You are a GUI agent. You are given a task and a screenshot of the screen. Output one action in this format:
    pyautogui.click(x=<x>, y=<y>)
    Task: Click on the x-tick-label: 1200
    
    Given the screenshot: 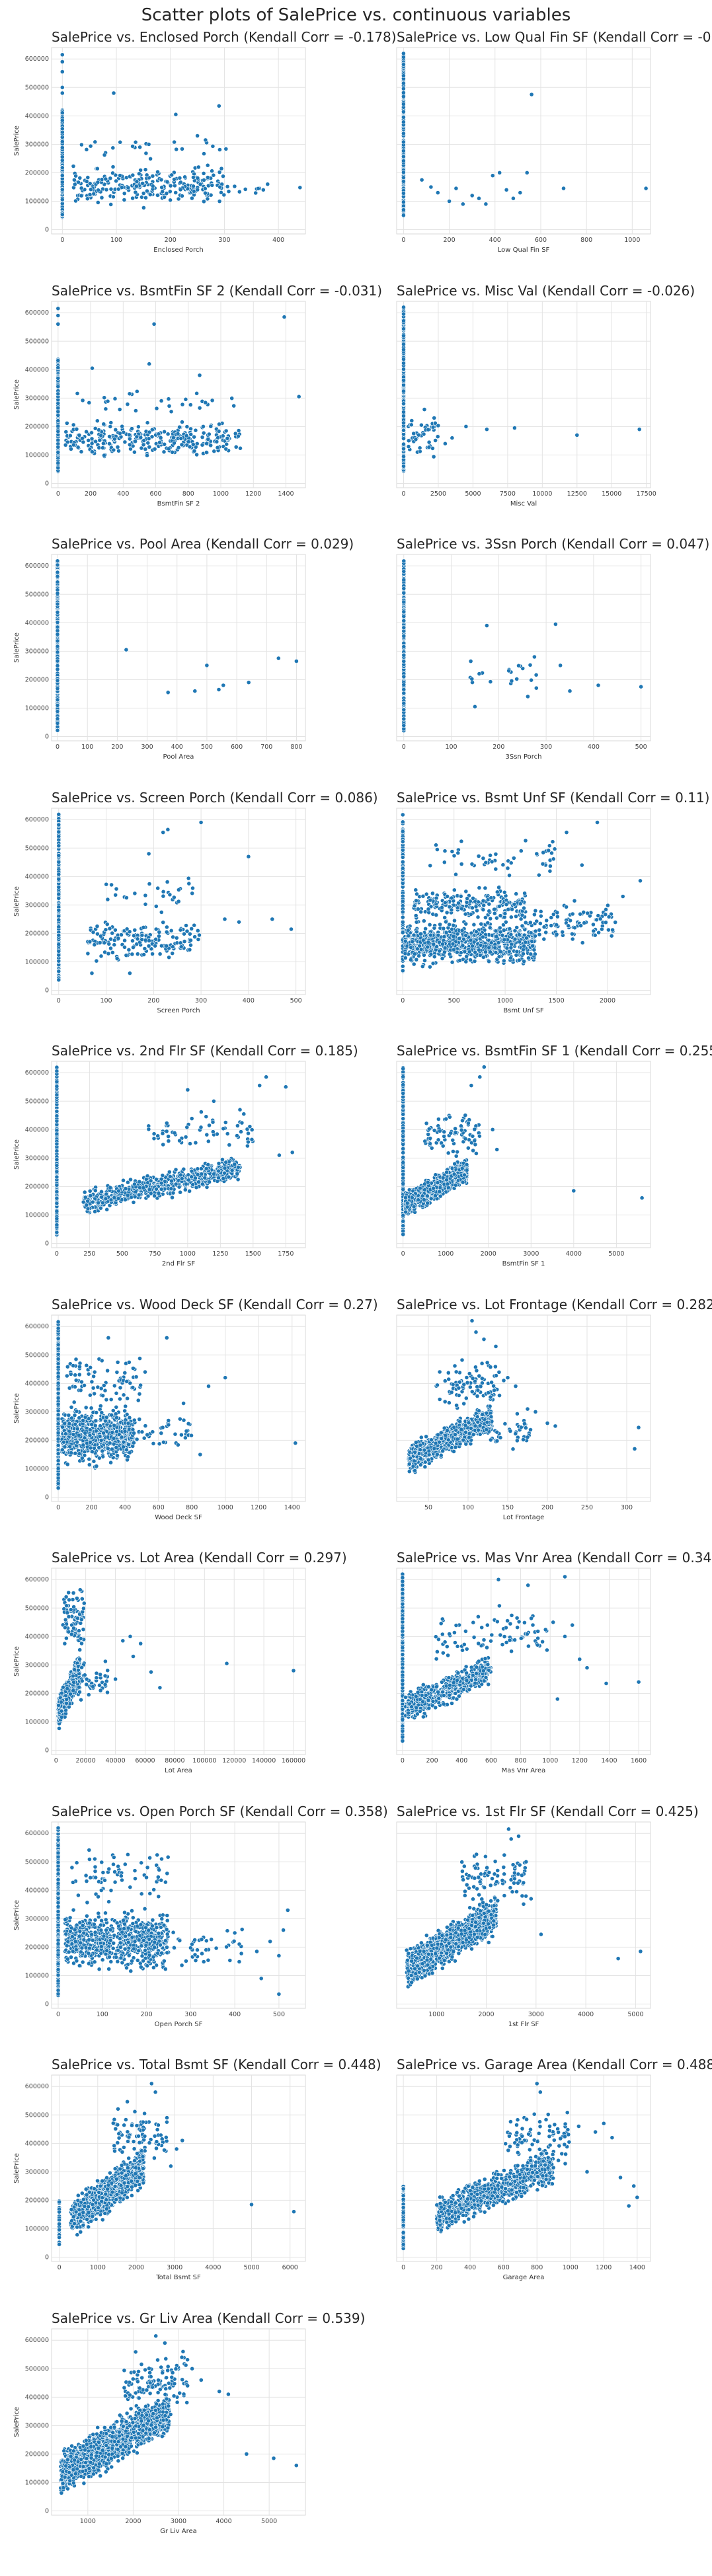 What is the action you would take?
    pyautogui.click(x=253, y=494)
    